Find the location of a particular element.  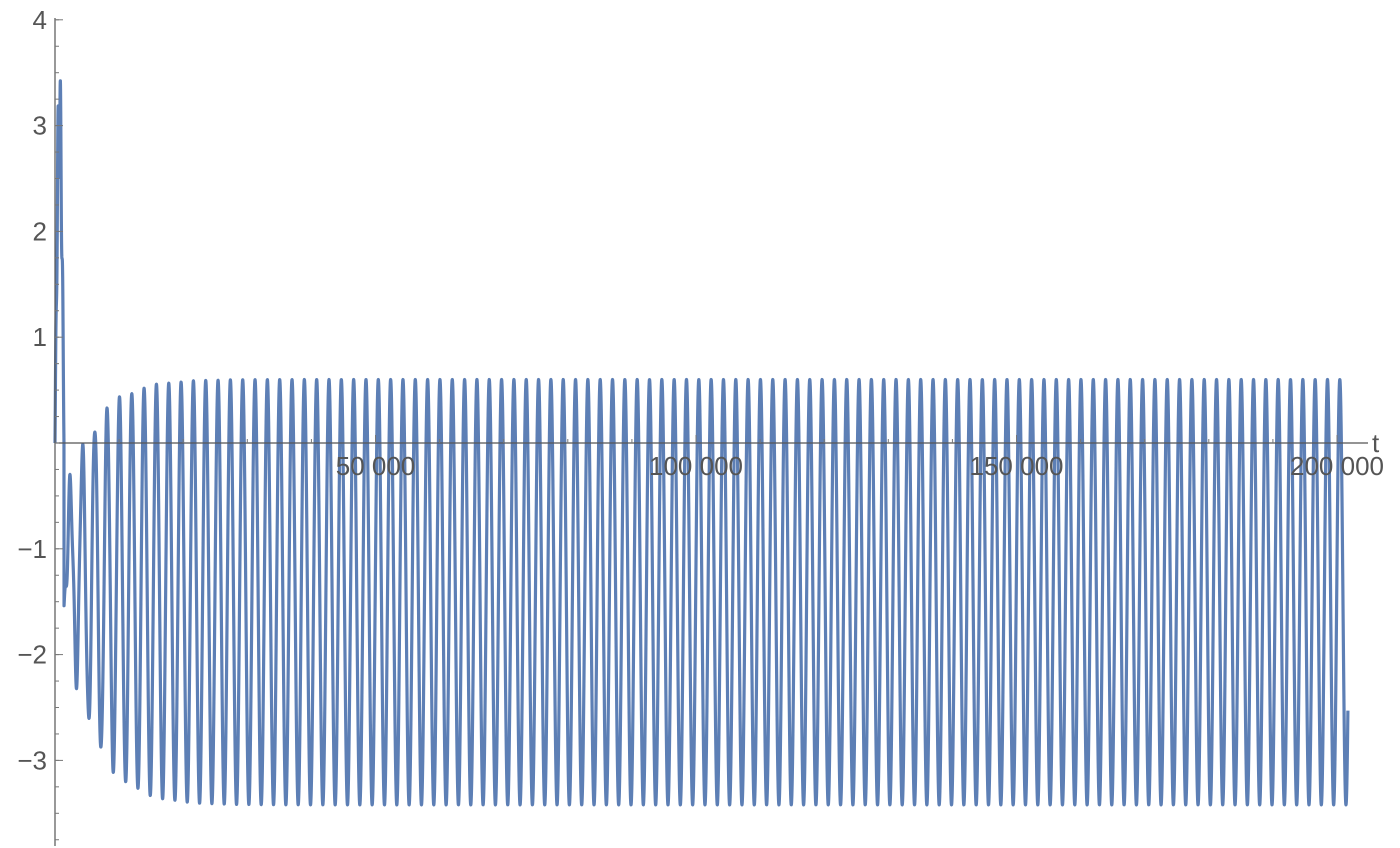

x-minor-ticks is located at coordinates (696, 441).